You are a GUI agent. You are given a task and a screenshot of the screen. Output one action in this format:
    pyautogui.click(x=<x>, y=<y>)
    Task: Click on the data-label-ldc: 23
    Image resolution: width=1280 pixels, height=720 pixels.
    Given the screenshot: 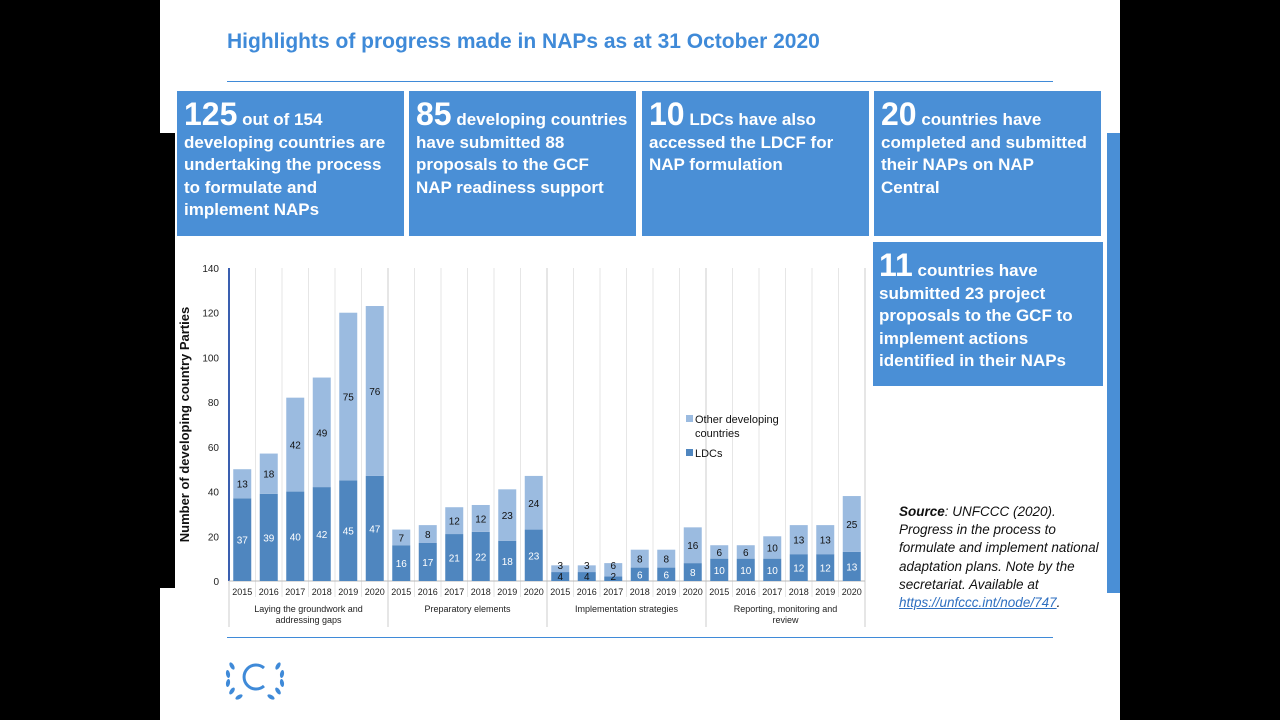 What is the action you would take?
    pyautogui.click(x=534, y=556)
    